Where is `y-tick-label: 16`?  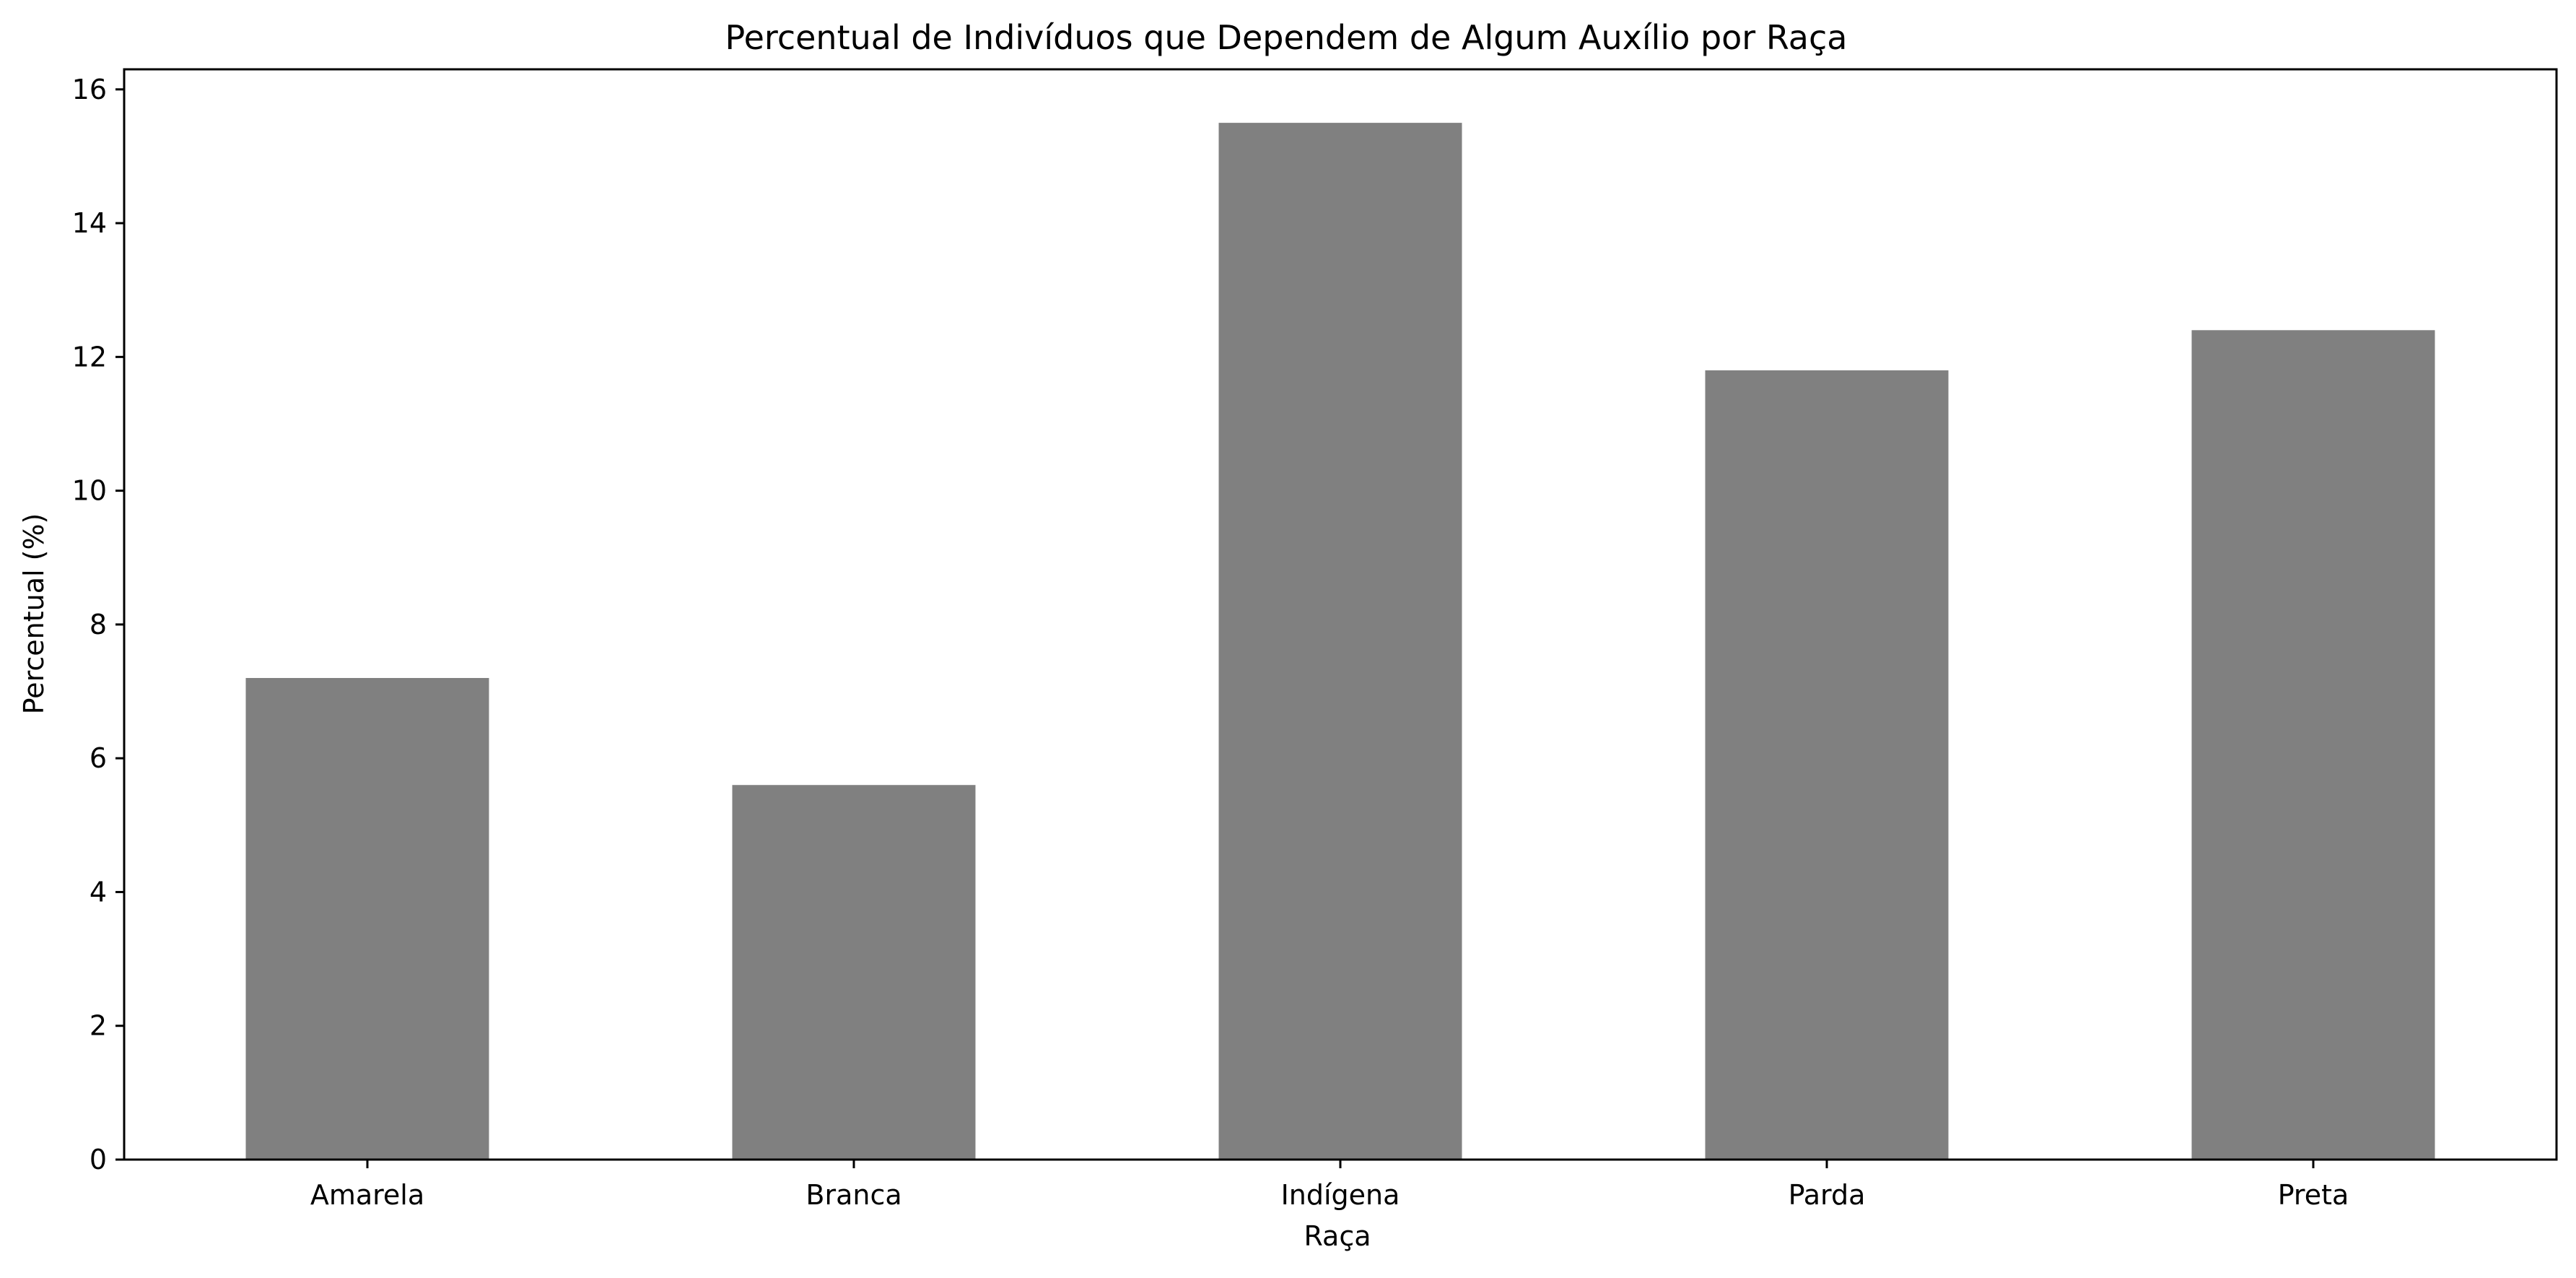 y-tick-label: 16 is located at coordinates (89, 89).